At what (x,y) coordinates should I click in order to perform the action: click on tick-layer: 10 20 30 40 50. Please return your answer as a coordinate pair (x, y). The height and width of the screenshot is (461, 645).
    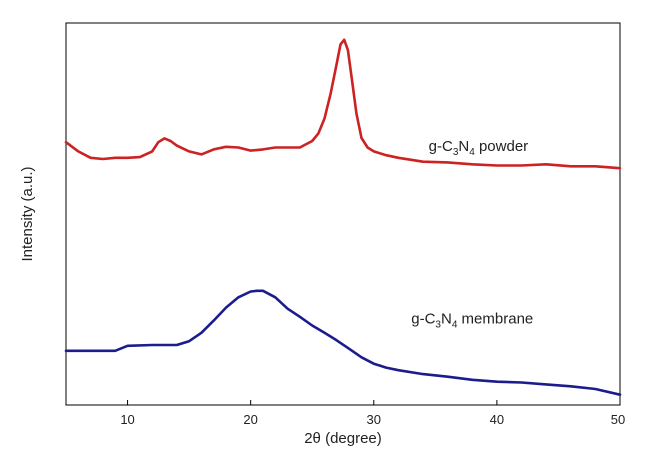
    Looking at the image, I should click on (372, 413).